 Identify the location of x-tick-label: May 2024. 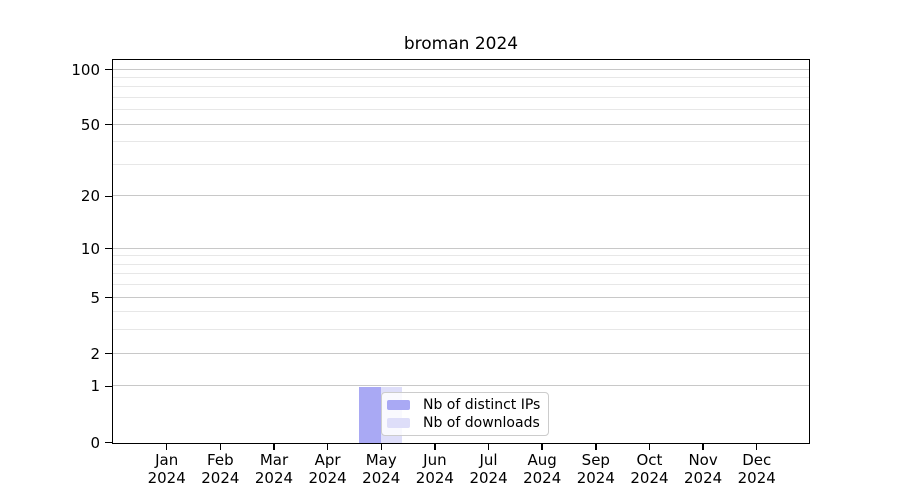
(381, 469).